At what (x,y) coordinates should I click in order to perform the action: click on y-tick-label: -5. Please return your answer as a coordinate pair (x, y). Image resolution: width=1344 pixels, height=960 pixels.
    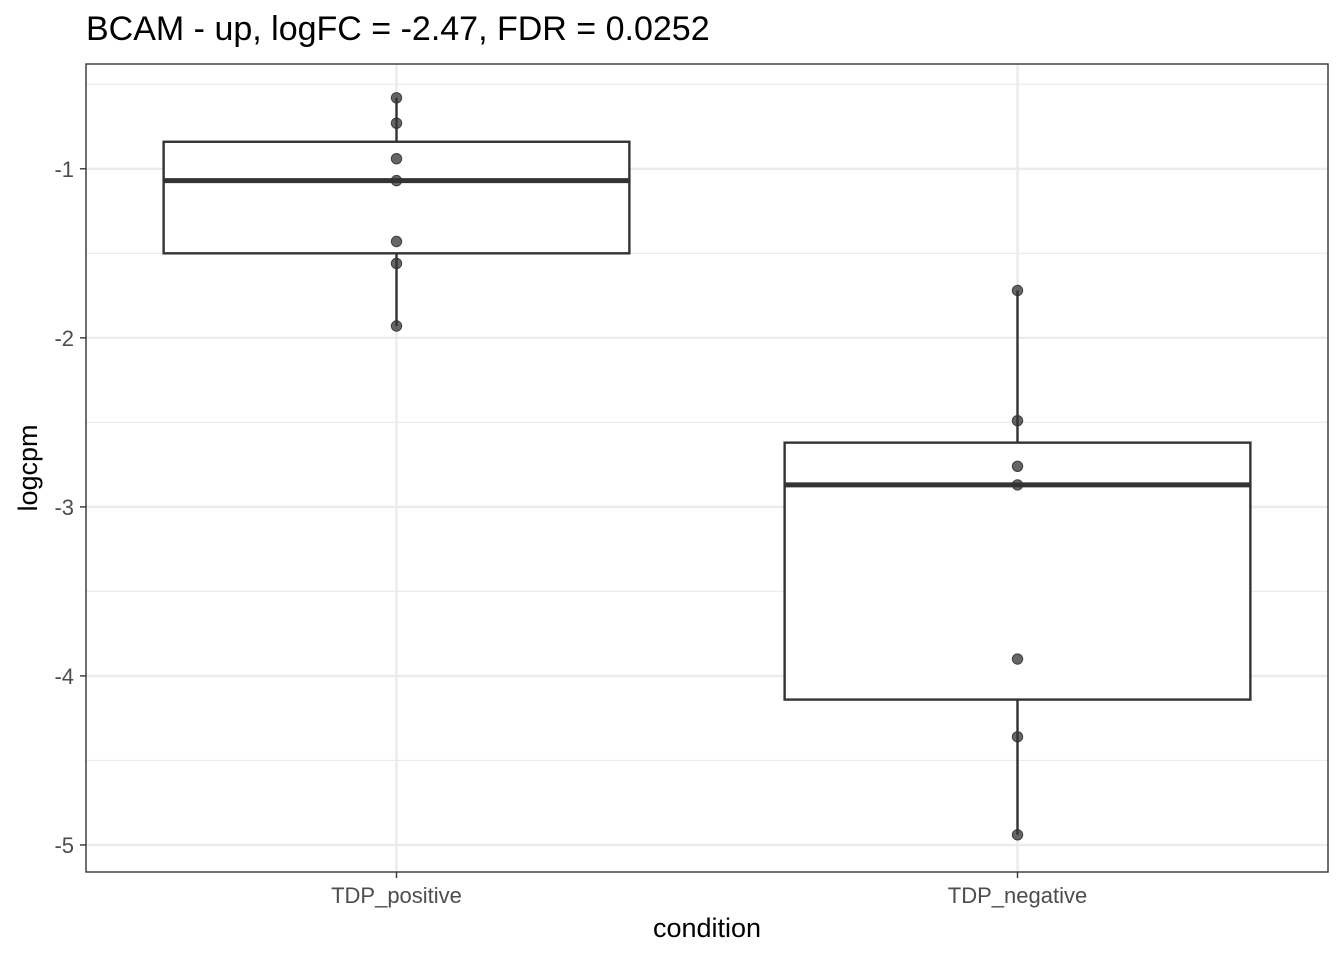
    Looking at the image, I should click on (64, 845).